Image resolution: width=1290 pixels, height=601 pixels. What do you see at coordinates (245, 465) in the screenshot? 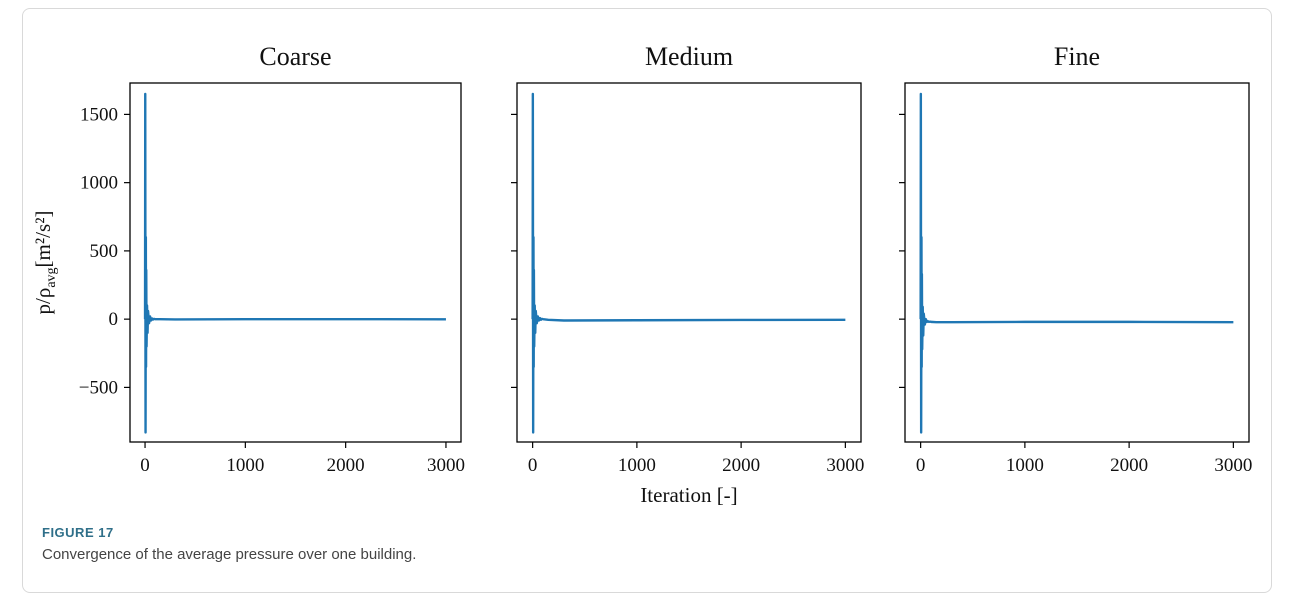
I see `coarse-xtick-label-1000: 1000` at bounding box center [245, 465].